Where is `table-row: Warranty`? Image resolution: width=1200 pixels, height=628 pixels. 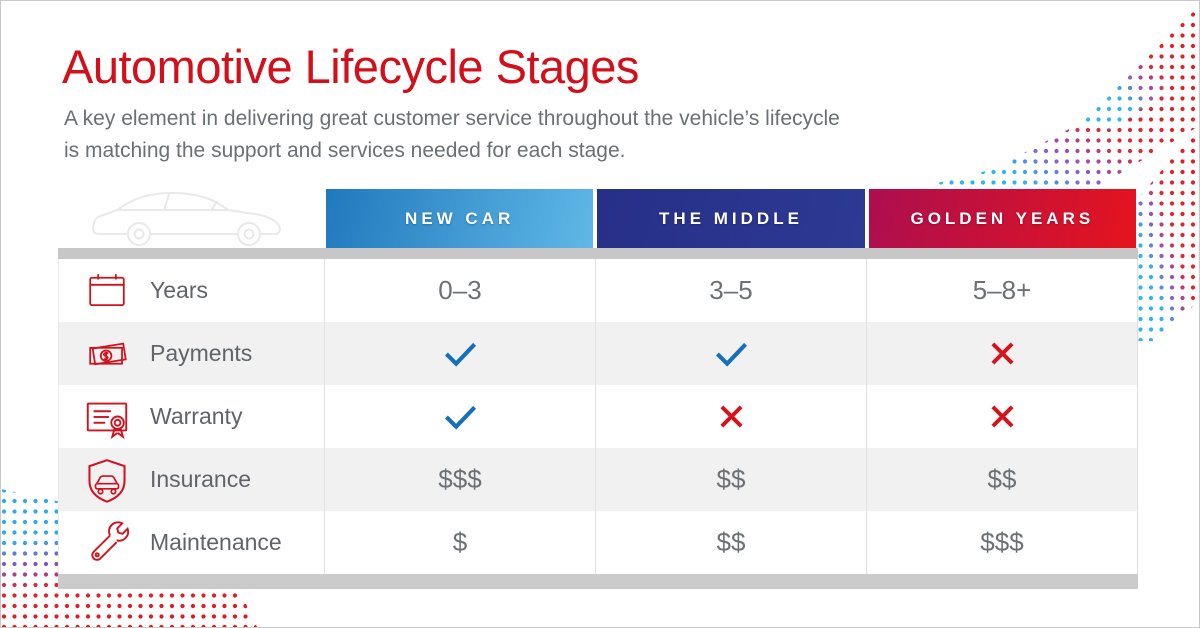
table-row: Warranty is located at coordinates (598, 416).